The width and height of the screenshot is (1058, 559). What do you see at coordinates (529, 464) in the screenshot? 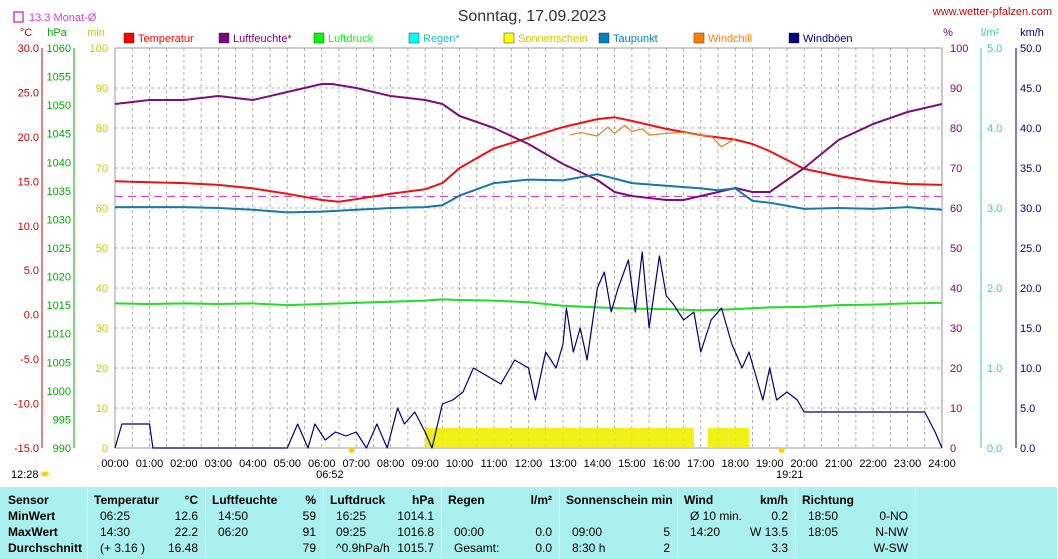
I see `x-tick-label: 12:00` at bounding box center [529, 464].